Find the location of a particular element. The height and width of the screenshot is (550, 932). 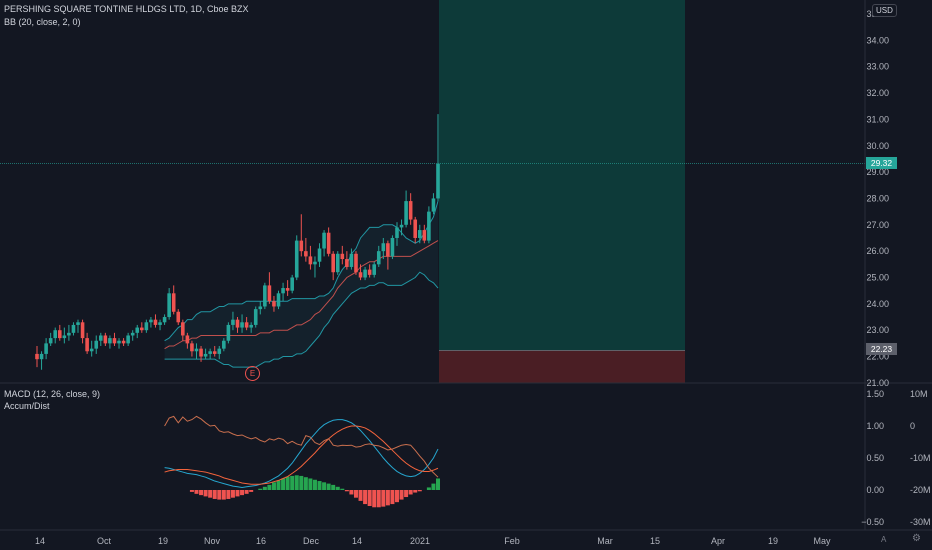

price-tick-label: 21.00 is located at coordinates (877, 383).